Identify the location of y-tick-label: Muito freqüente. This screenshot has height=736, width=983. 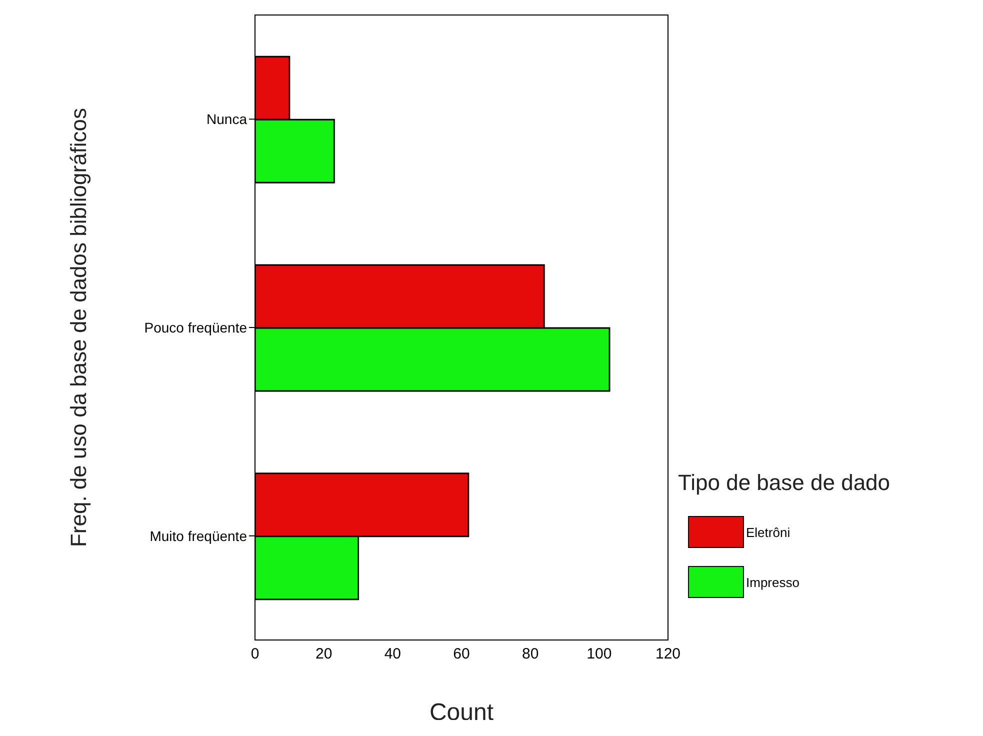
(199, 536).